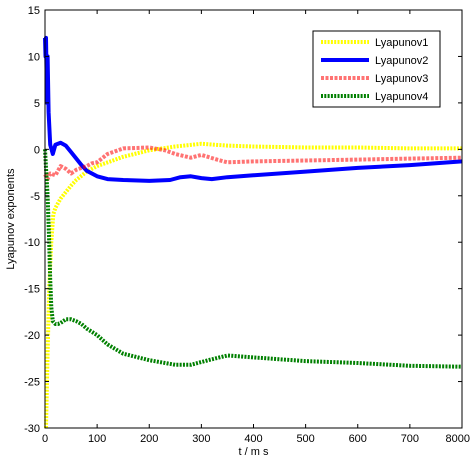  What do you see at coordinates (32, 290) in the screenshot?
I see `y-tick-label: -15` at bounding box center [32, 290].